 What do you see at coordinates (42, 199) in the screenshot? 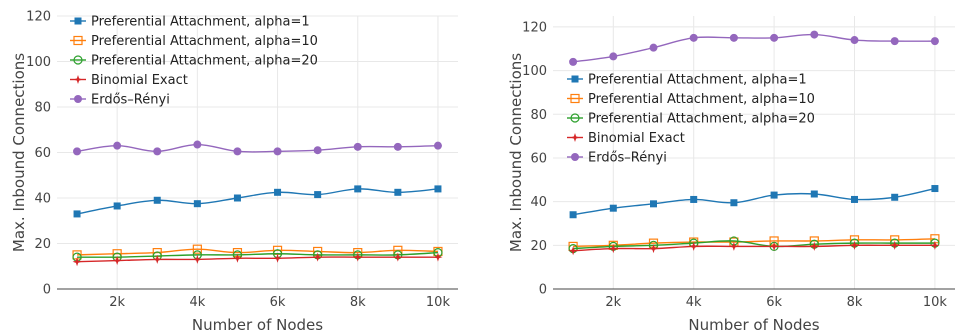
I see `y-tick-label: 40` at bounding box center [42, 199].